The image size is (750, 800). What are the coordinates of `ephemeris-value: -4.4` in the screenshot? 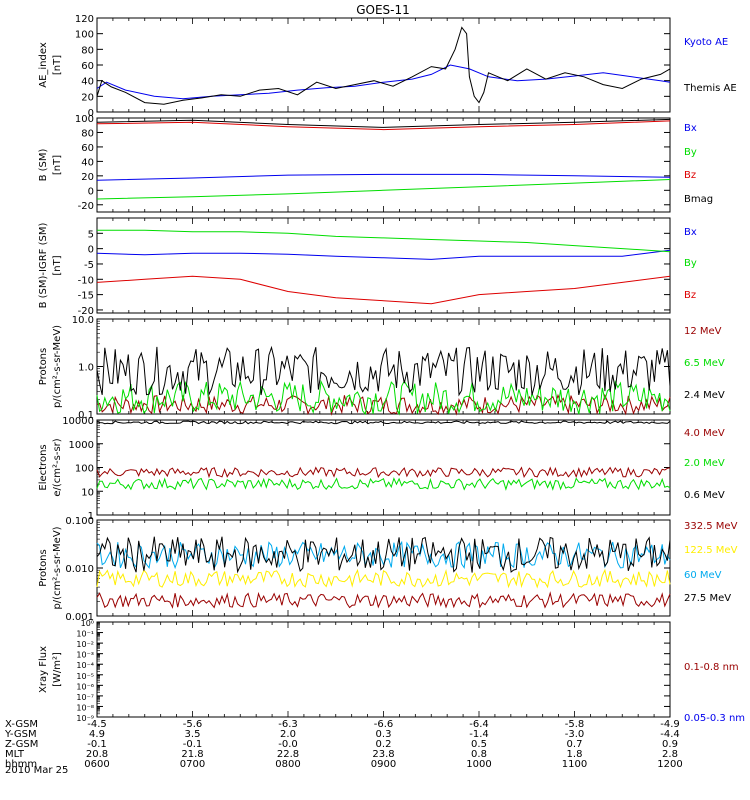 It's located at (670, 734).